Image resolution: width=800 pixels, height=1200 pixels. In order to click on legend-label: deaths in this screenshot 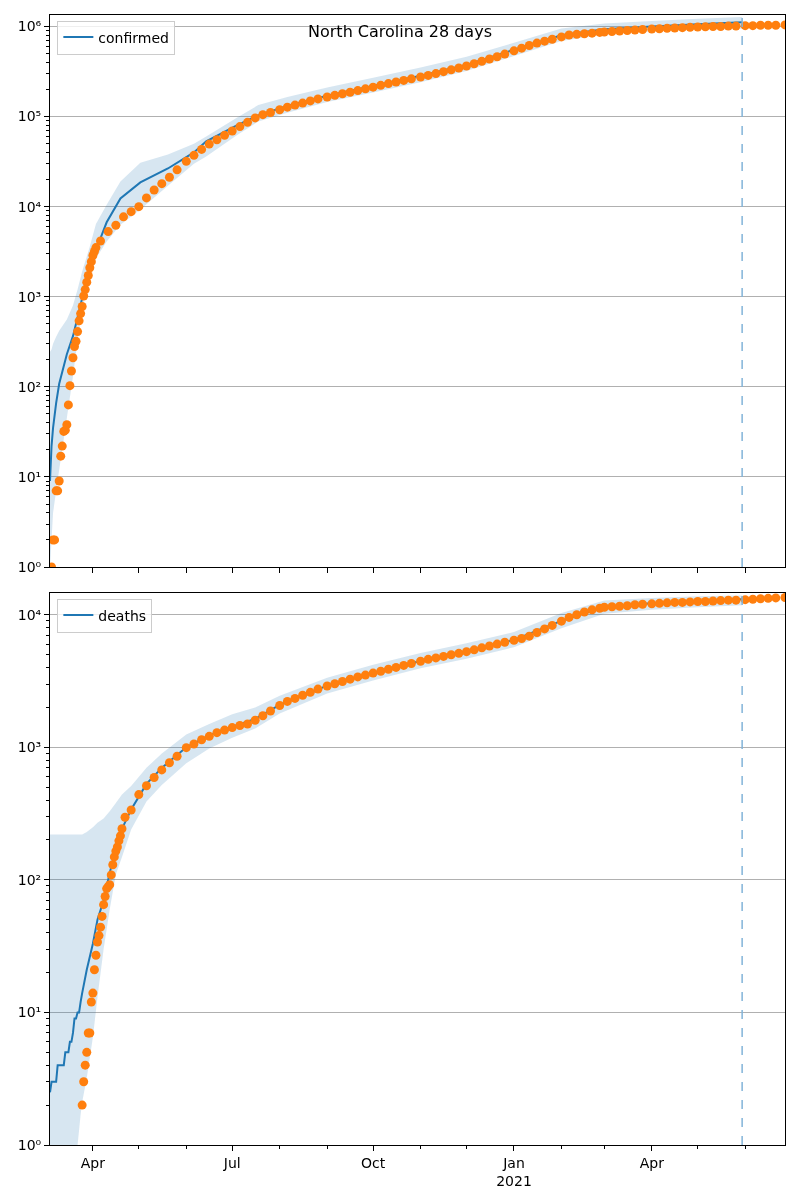, I will do `click(122, 615)`.